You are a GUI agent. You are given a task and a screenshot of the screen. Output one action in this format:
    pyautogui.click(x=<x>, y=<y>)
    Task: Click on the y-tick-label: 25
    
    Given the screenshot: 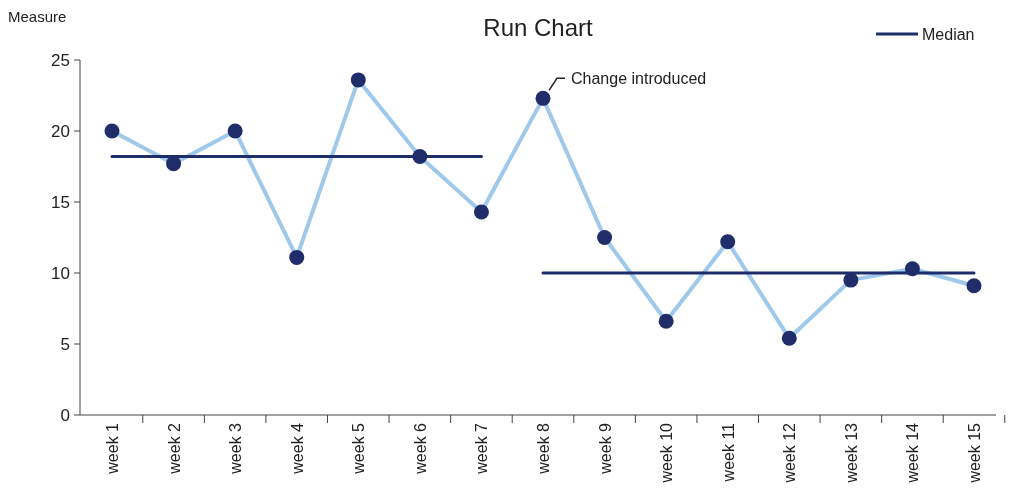 What is the action you would take?
    pyautogui.click(x=60, y=60)
    